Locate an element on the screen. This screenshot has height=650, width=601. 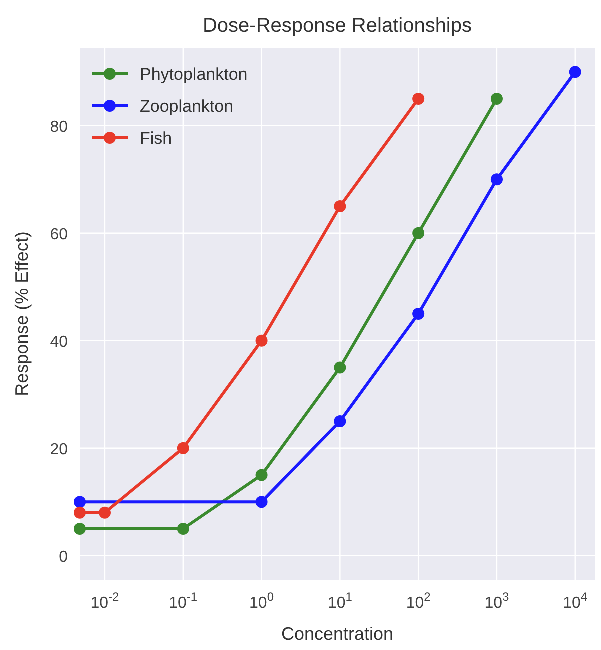
x-tick-label: 10$^{2}$ is located at coordinates (419, 601).